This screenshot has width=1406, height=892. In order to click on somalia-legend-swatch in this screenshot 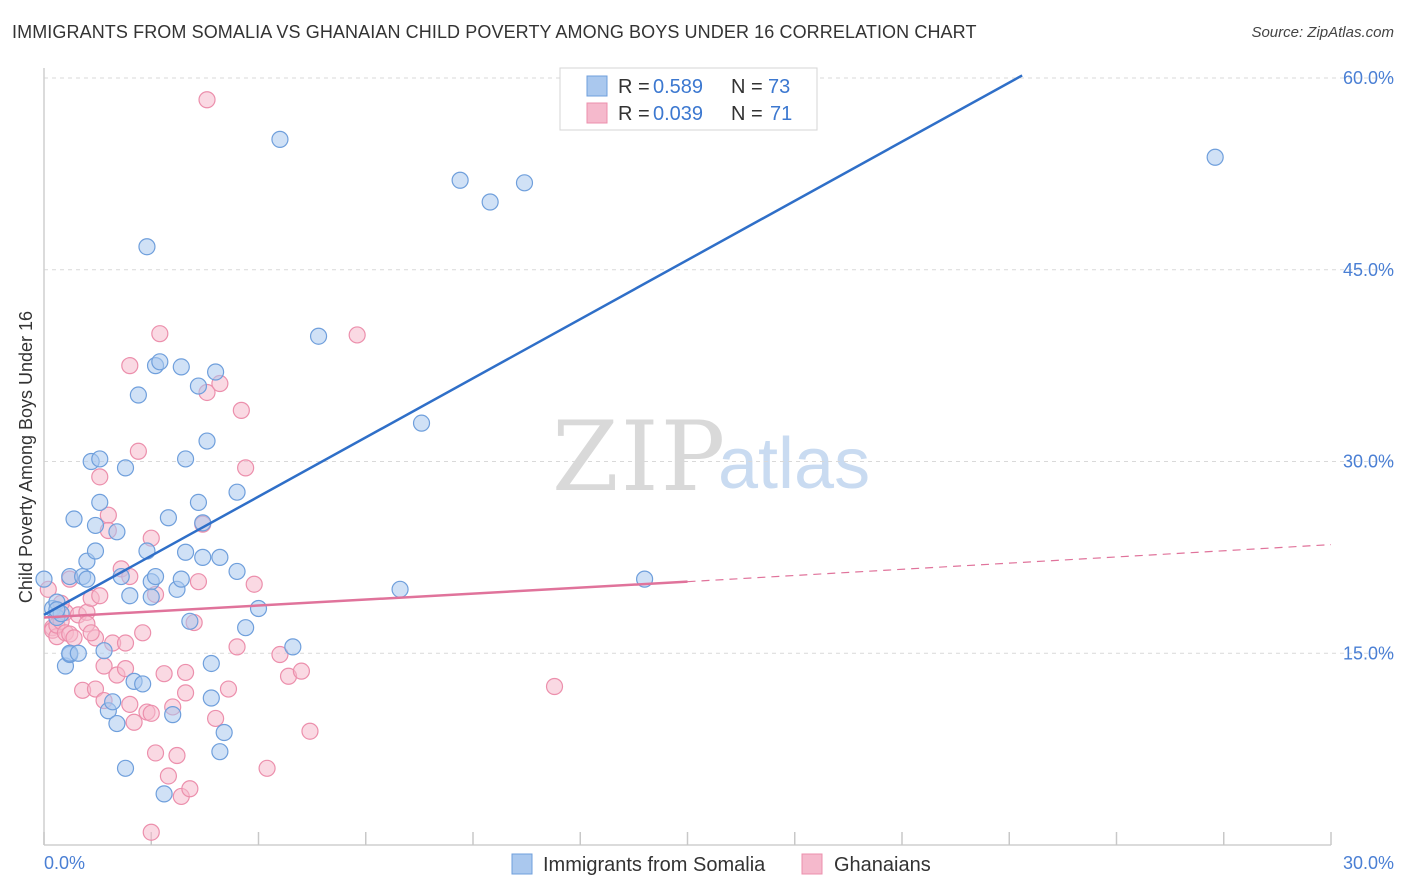, I will do `click(597, 86)`.